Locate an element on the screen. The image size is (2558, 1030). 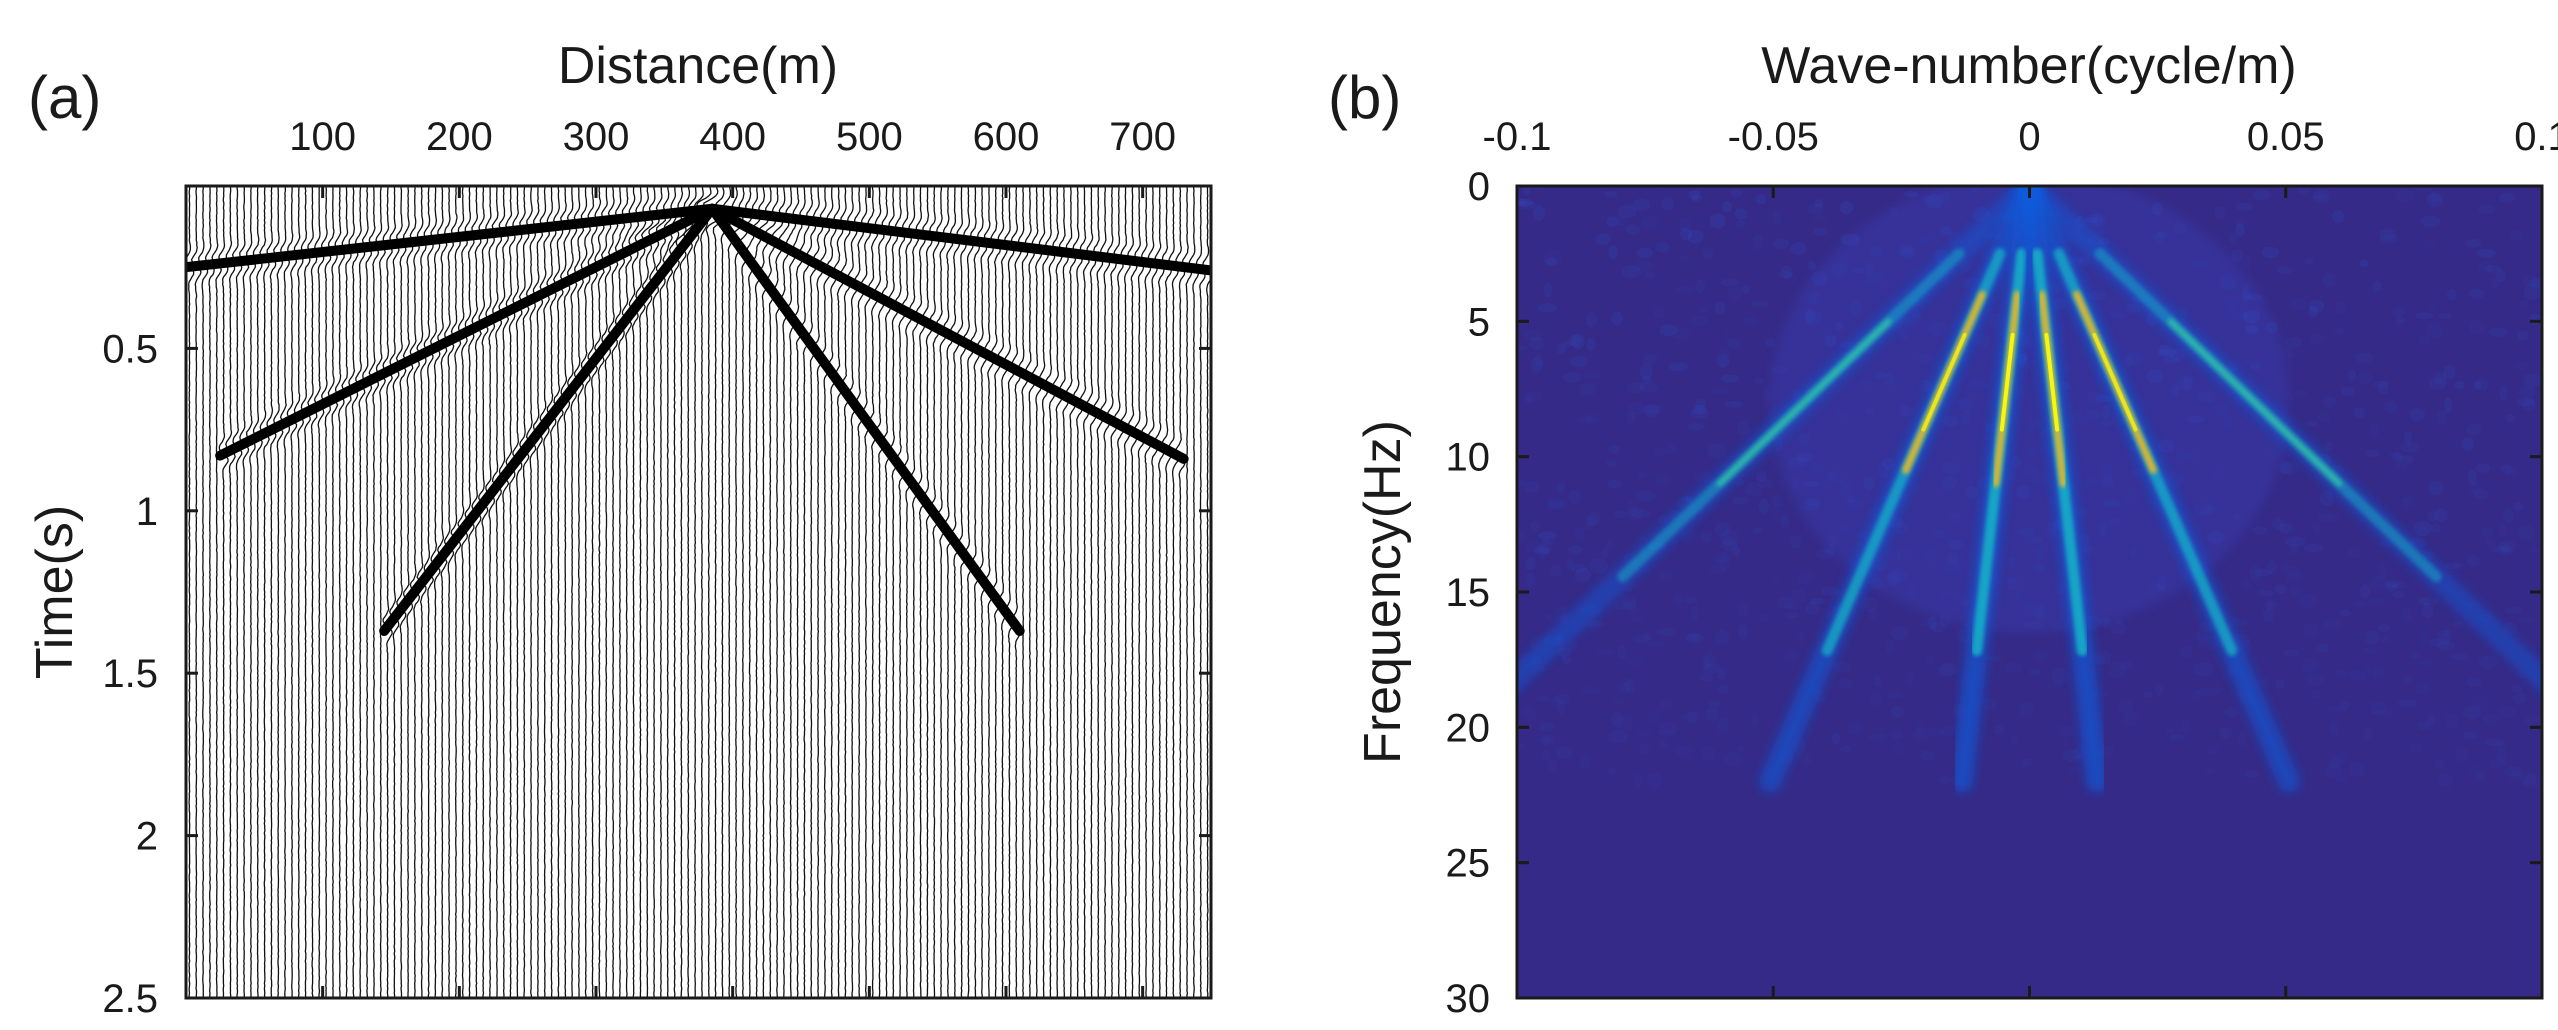
y-tick-label: 1 is located at coordinates (147, 512).